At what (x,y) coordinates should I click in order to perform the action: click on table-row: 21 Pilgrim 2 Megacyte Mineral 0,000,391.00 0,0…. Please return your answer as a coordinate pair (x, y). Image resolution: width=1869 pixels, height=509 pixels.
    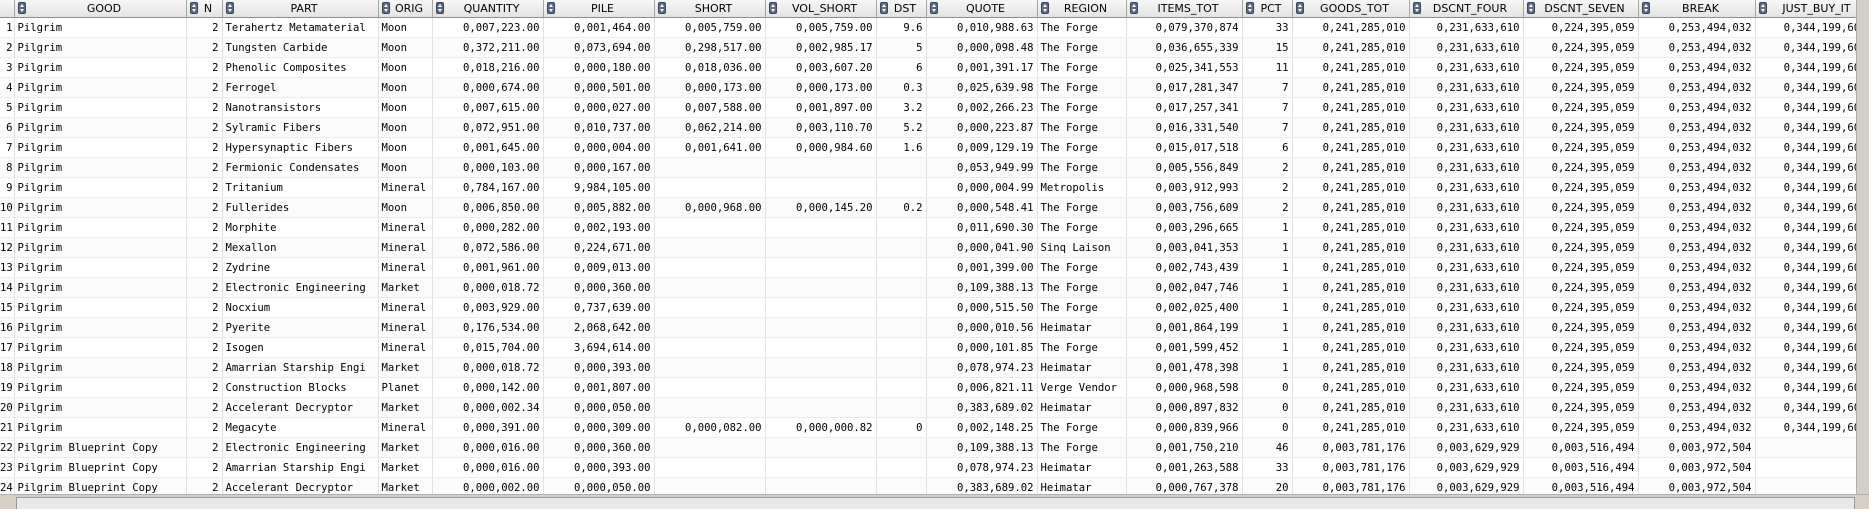
    Looking at the image, I should click on (934, 427).